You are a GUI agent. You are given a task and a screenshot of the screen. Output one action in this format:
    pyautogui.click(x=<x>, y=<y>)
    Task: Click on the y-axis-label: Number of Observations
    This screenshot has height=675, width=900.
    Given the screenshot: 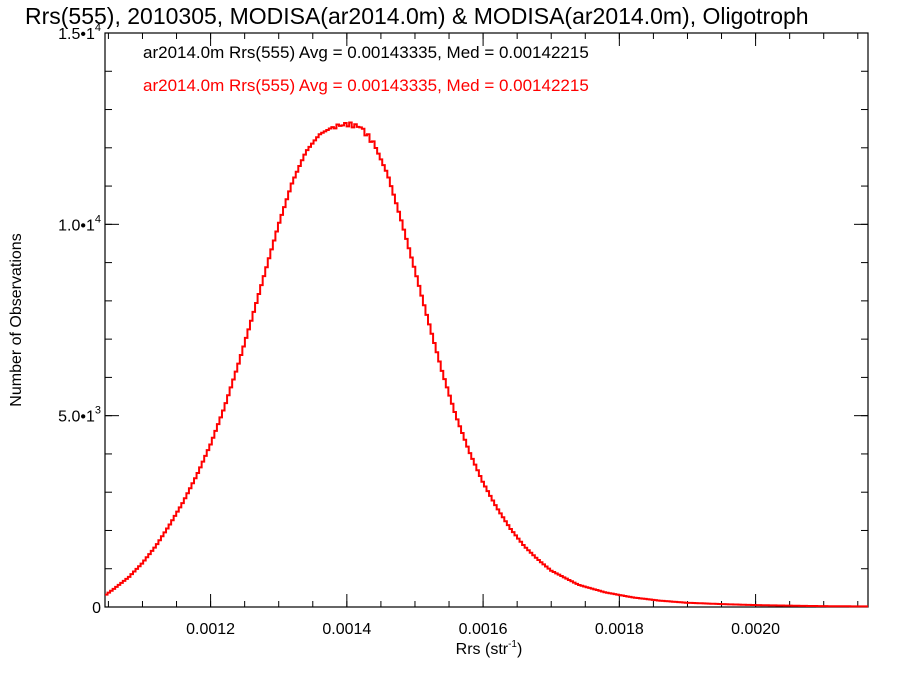 What is the action you would take?
    pyautogui.click(x=16, y=319)
    